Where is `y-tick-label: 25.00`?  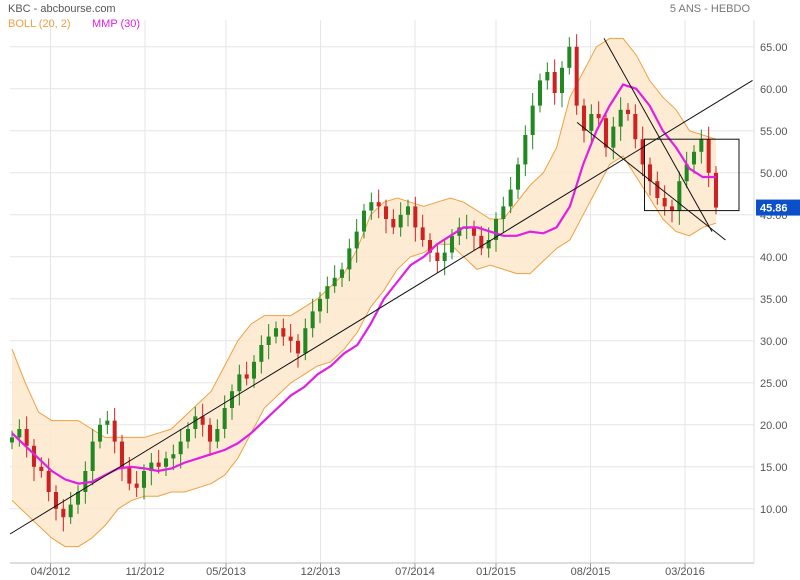 y-tick-label: 25.00 is located at coordinates (774, 384).